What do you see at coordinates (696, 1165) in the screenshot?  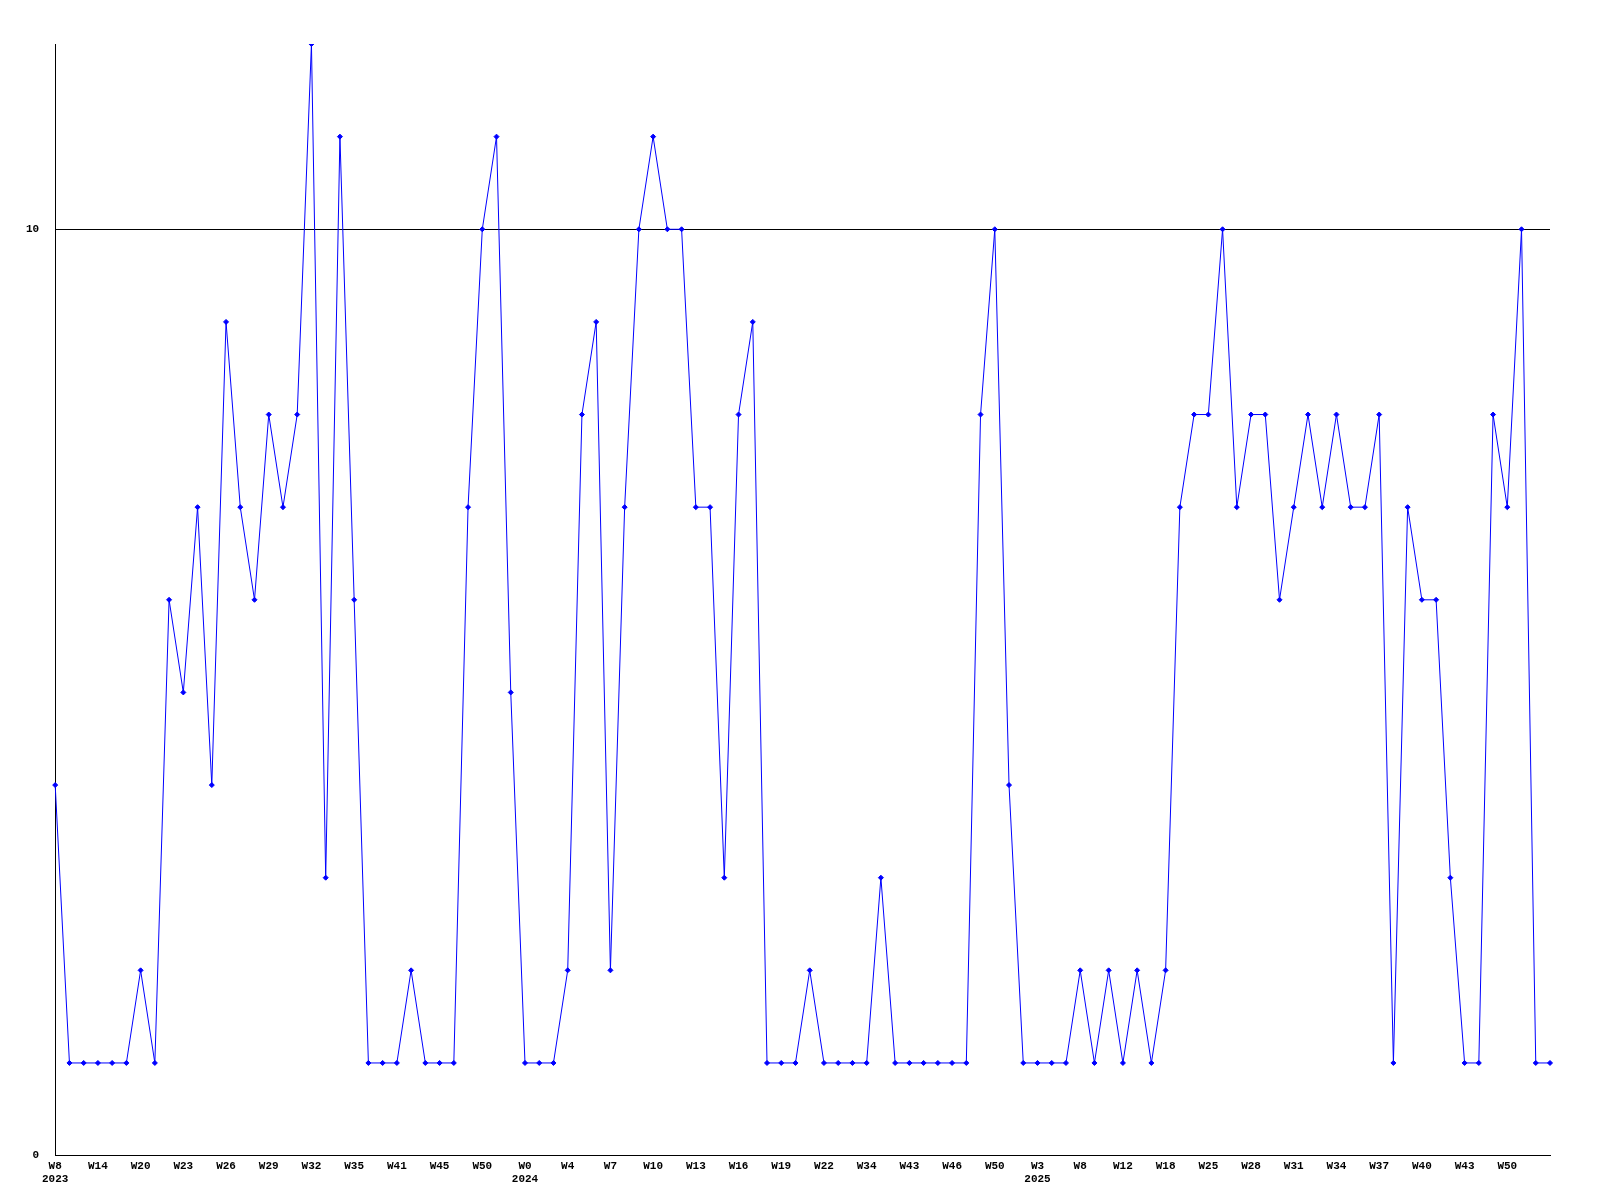 I see `x-tick-label: W13` at bounding box center [696, 1165].